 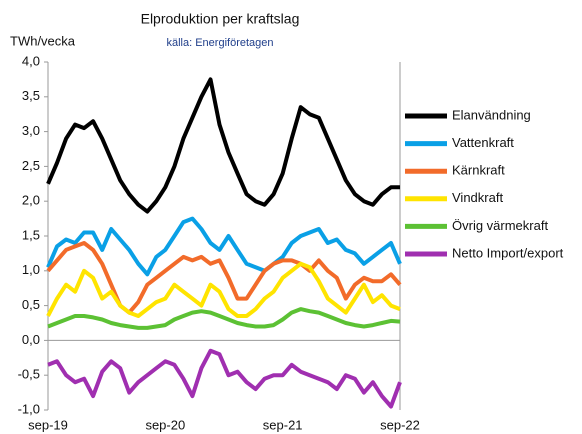 What do you see at coordinates (31, 200) in the screenshot?
I see `y-tick-label: 2,0` at bounding box center [31, 200].